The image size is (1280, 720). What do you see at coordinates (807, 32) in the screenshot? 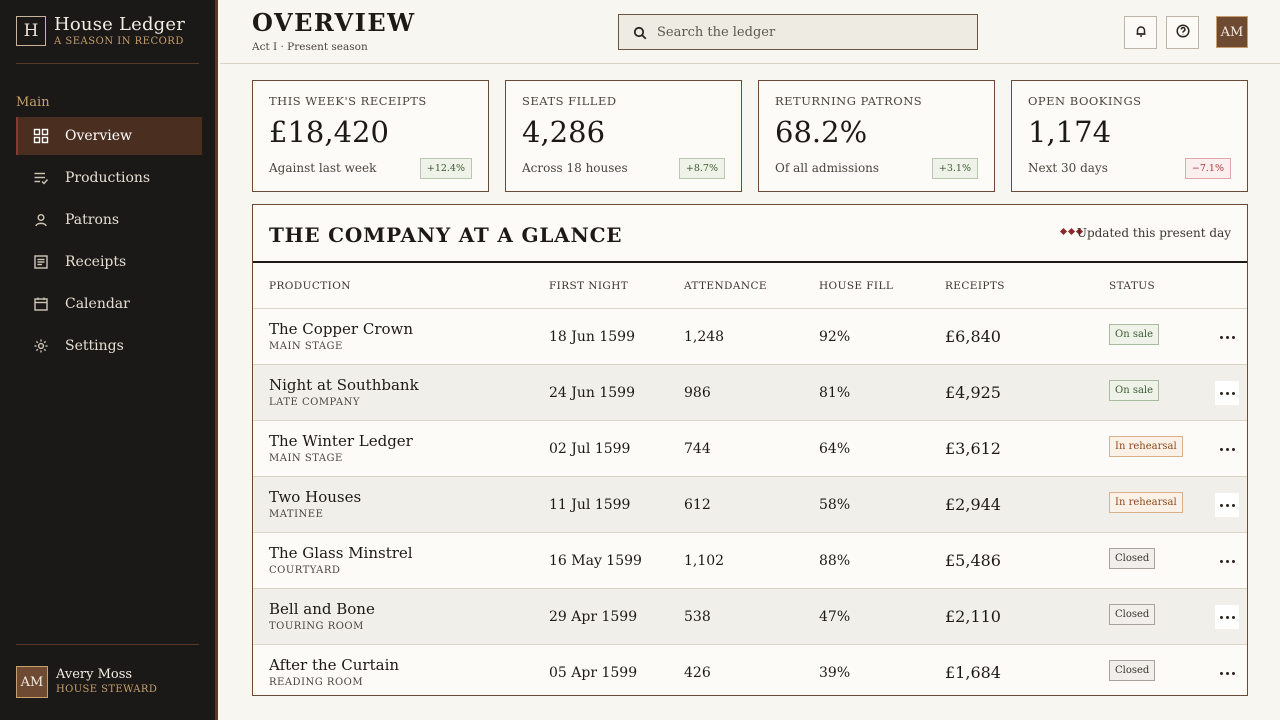
I see `search-input` at bounding box center [807, 32].